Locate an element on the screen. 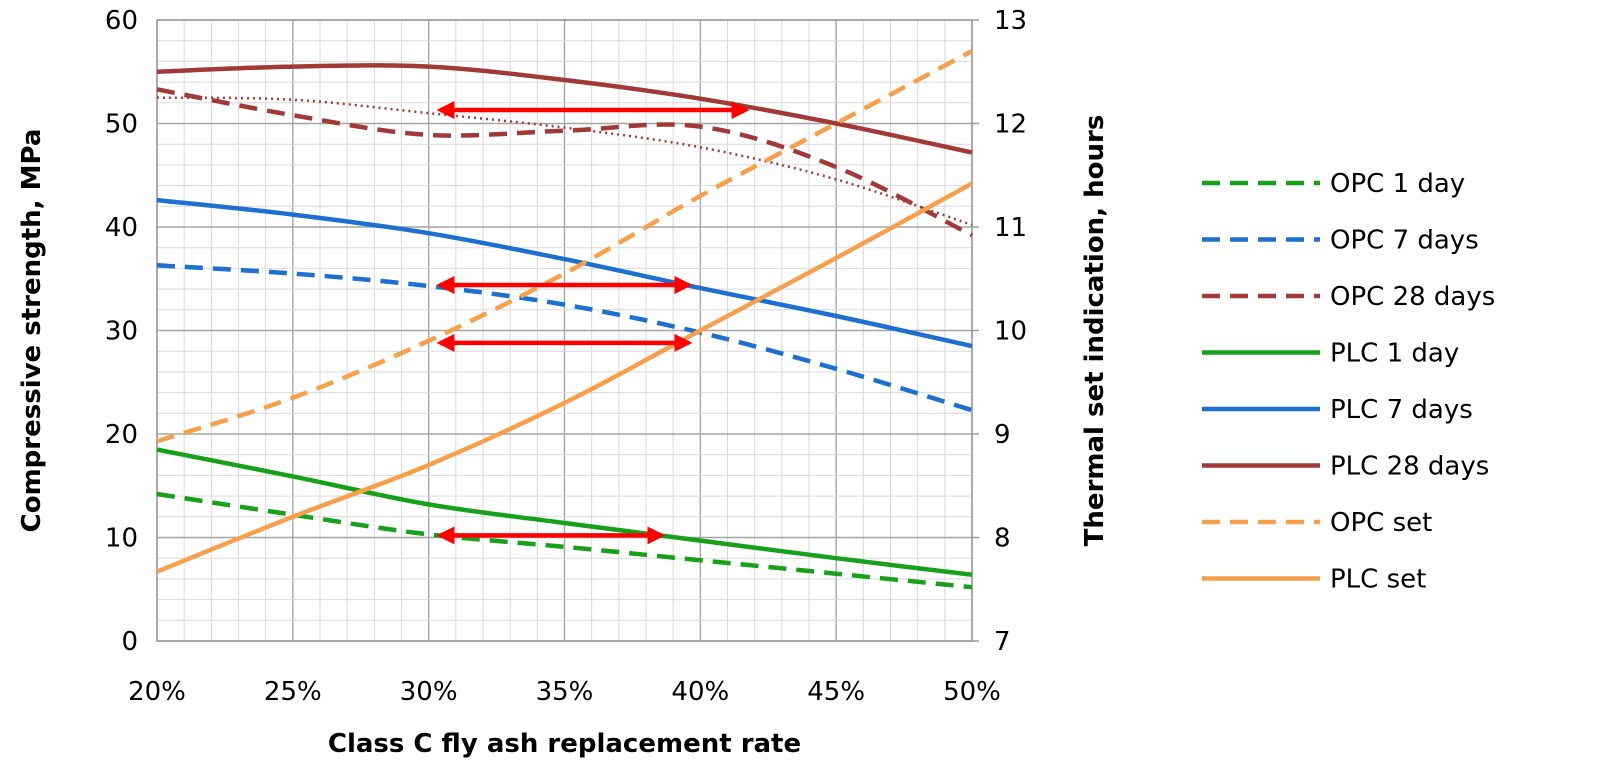 This screenshot has height=775, width=1613. legend-item-opc-7-days: OPC 7 days is located at coordinates (1340, 241).